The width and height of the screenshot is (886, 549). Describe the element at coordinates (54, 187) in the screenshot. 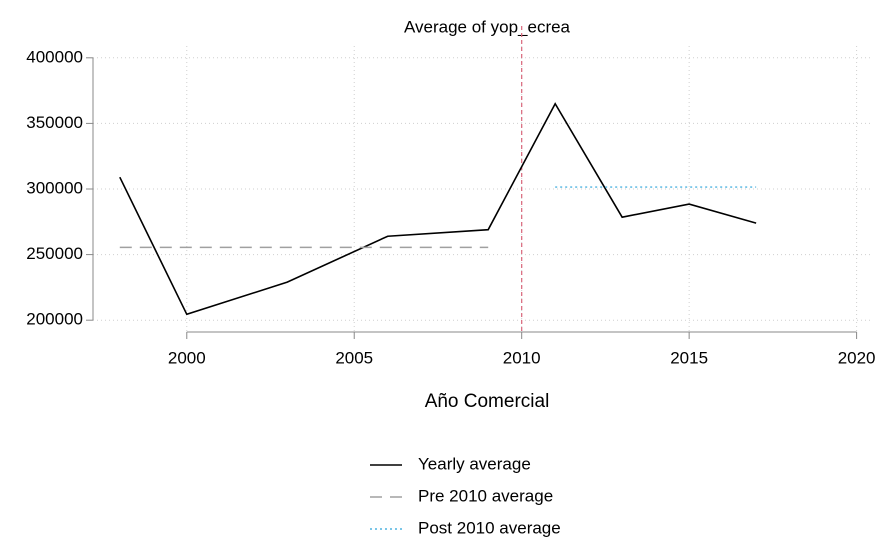

I see `y-tick-label: 300000` at that location.